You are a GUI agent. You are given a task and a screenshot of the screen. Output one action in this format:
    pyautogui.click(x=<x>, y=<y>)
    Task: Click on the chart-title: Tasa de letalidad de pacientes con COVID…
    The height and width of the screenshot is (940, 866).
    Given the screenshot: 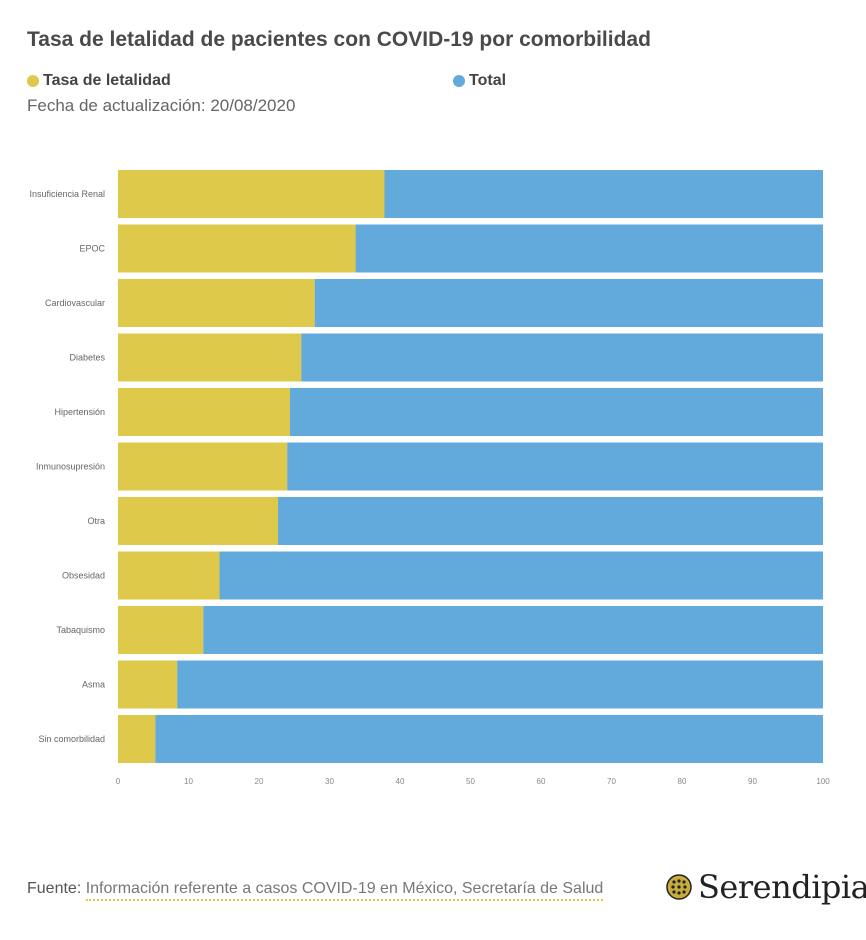 What is the action you would take?
    pyautogui.click(x=339, y=39)
    